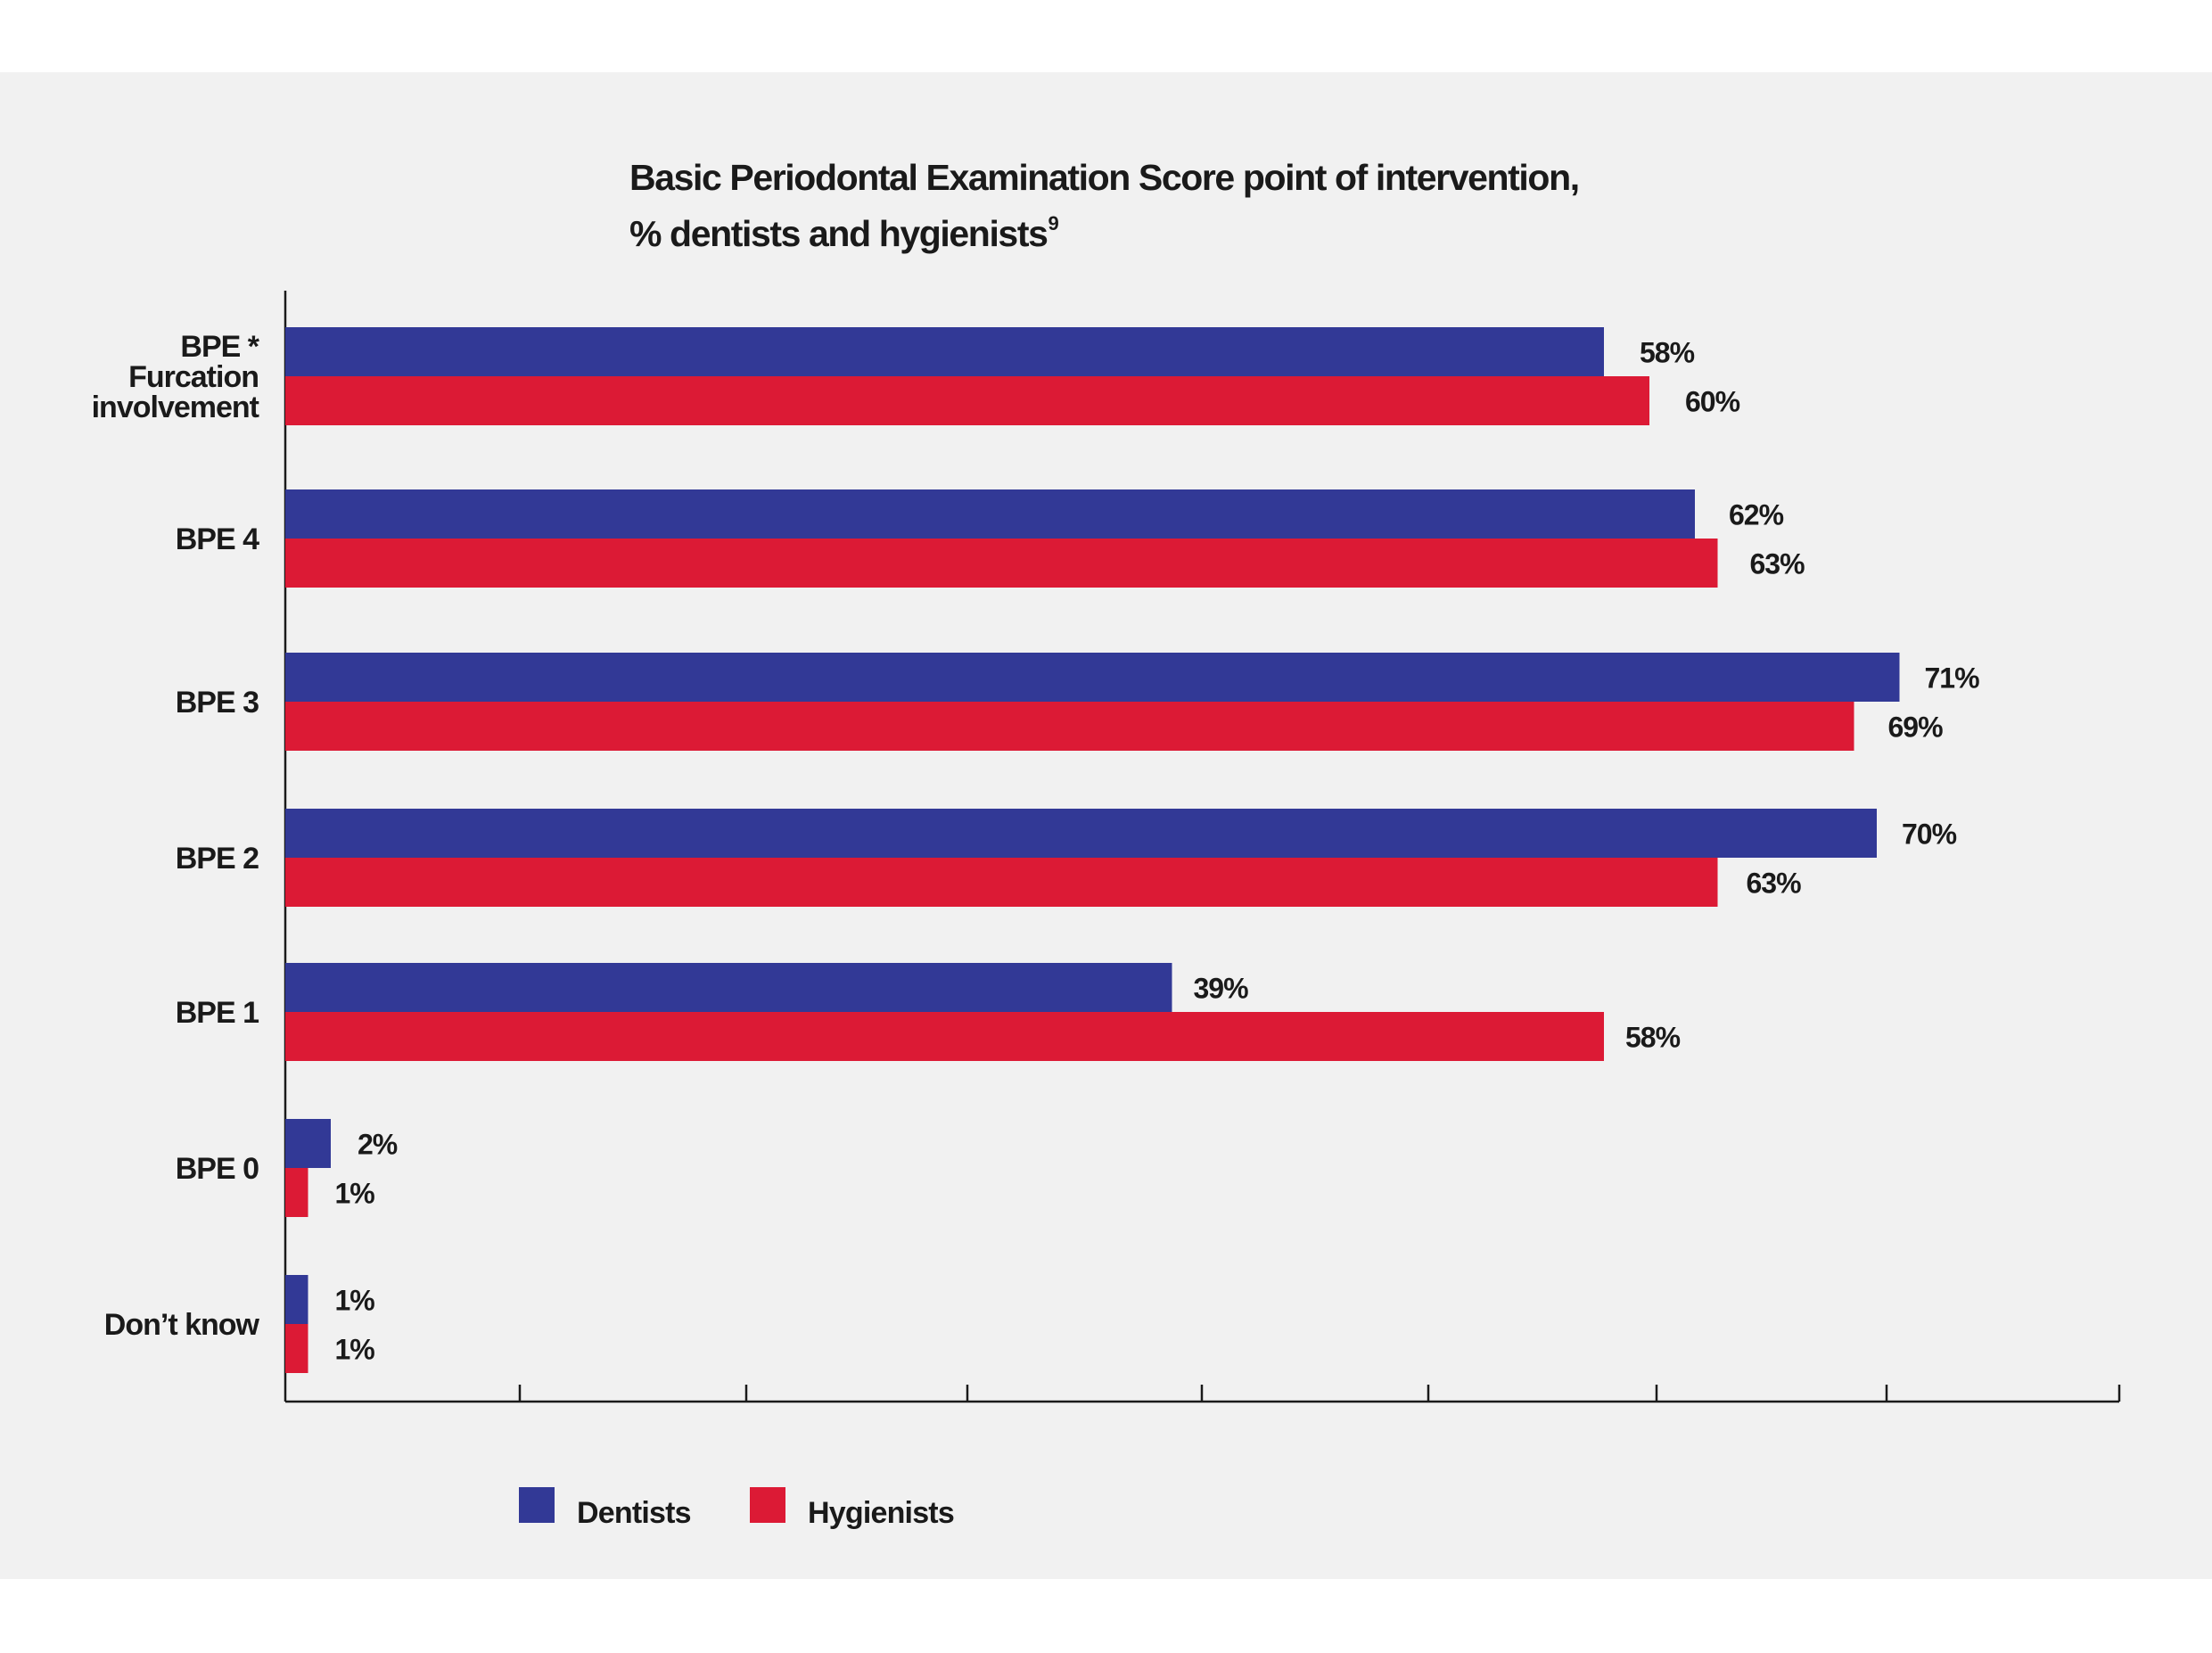 This screenshot has height=1653, width=2212. I want to click on value-label-hygienists: 69%, so click(1916, 727).